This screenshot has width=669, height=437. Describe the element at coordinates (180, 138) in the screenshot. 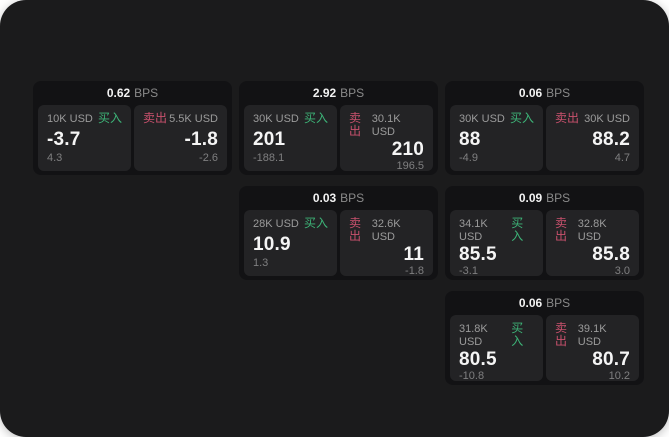

I see `sell-panel: 卖出 5.5K USD -1.8 -2.6` at that location.